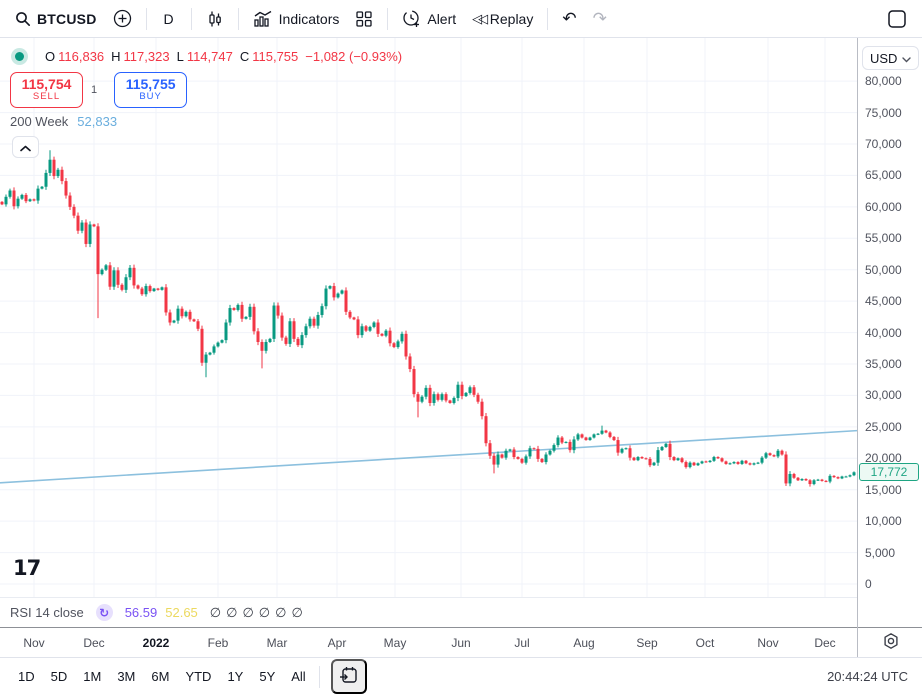 This screenshot has width=922, height=695. I want to click on go-to-date-button, so click(348, 676).